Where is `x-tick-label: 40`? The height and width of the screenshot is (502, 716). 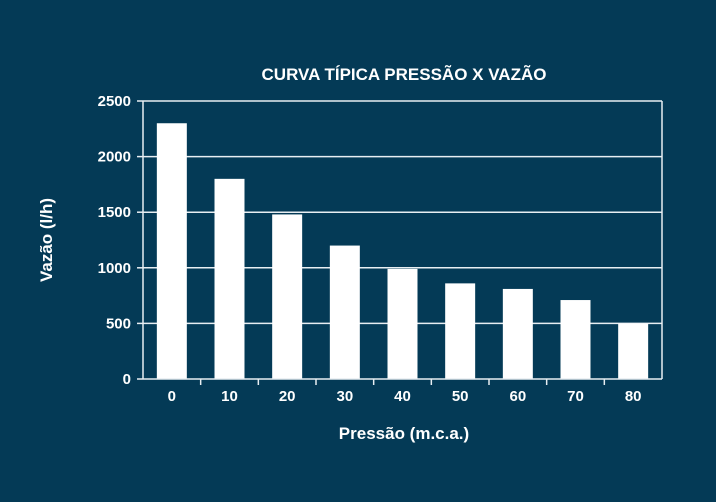 x-tick-label: 40 is located at coordinates (402, 396).